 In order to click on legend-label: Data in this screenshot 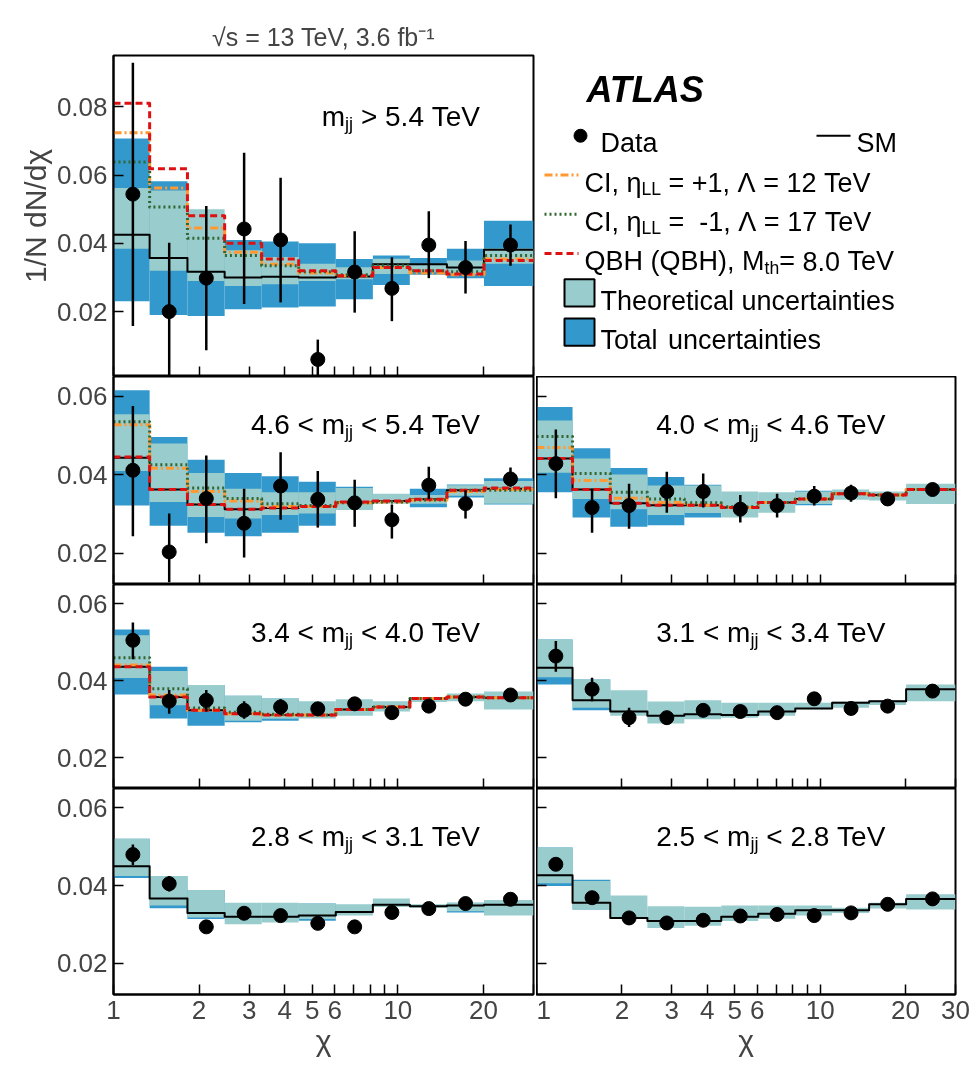, I will do `click(629, 143)`.